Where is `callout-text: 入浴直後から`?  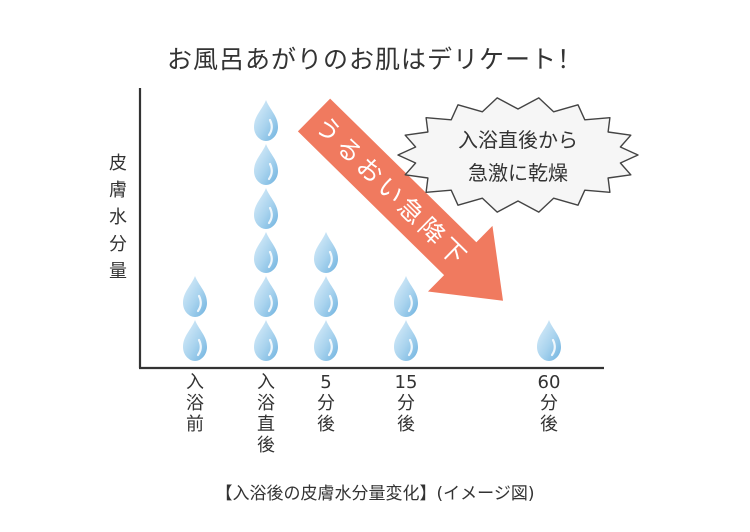
callout-text: 入浴直後から is located at coordinates (518, 140).